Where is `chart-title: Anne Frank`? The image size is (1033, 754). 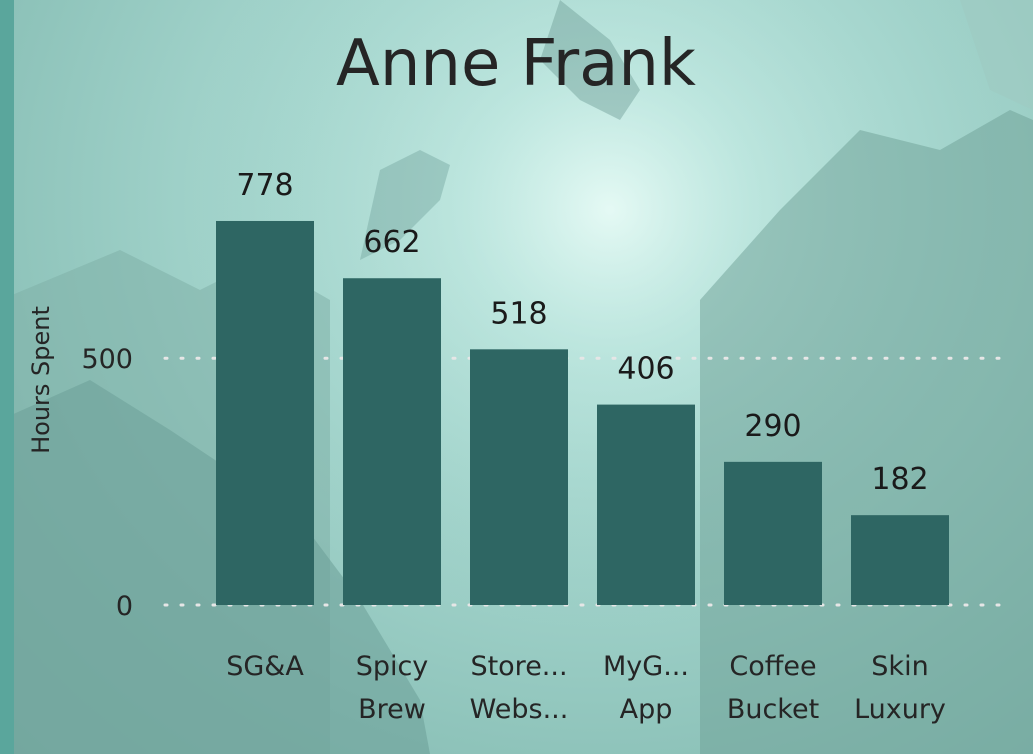
chart-title: Anne Frank is located at coordinates (516, 64).